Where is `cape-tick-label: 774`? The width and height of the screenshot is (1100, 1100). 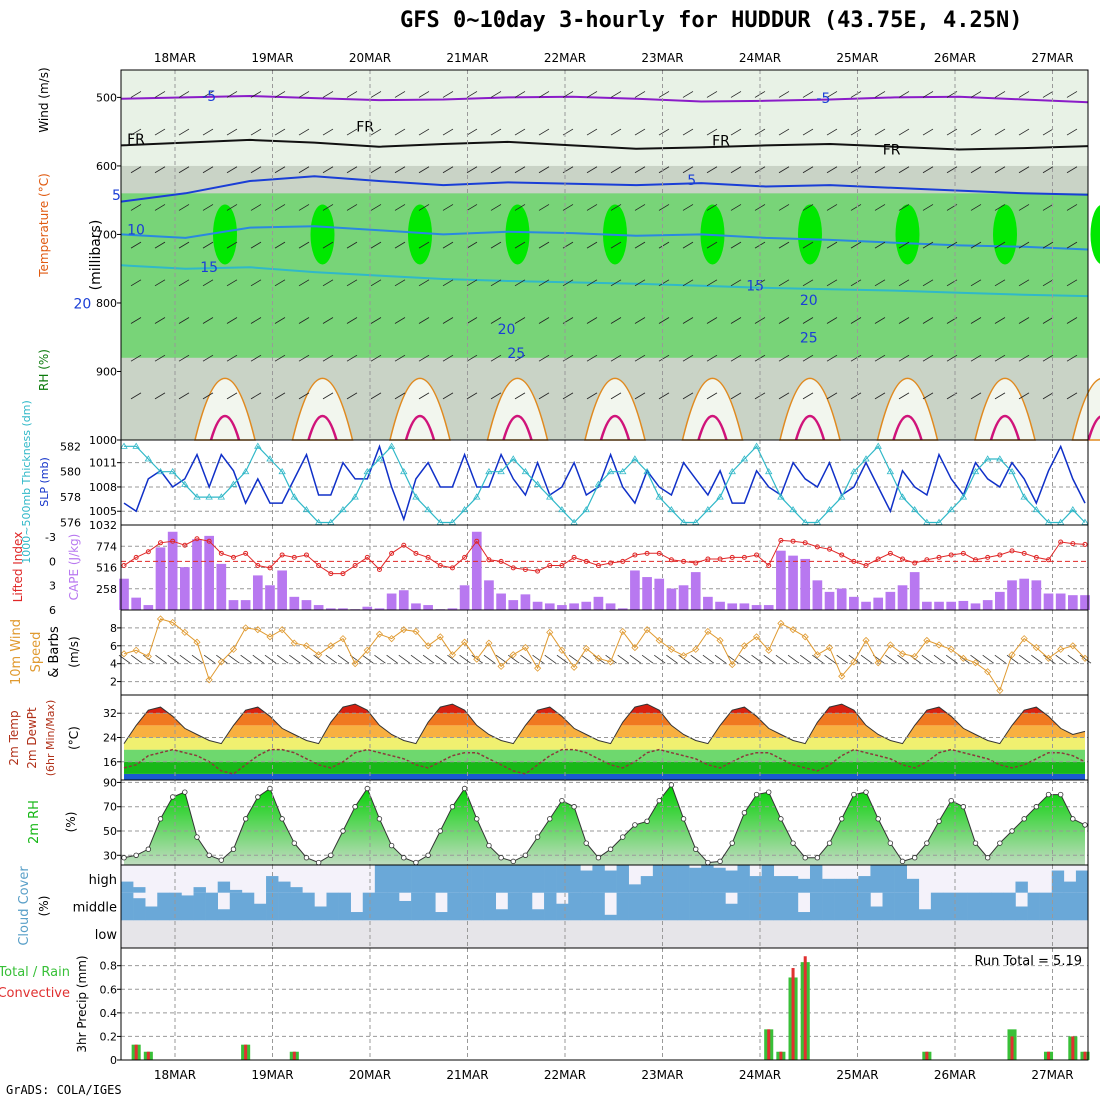
cape-tick-label: 774 is located at coordinates (106, 546).